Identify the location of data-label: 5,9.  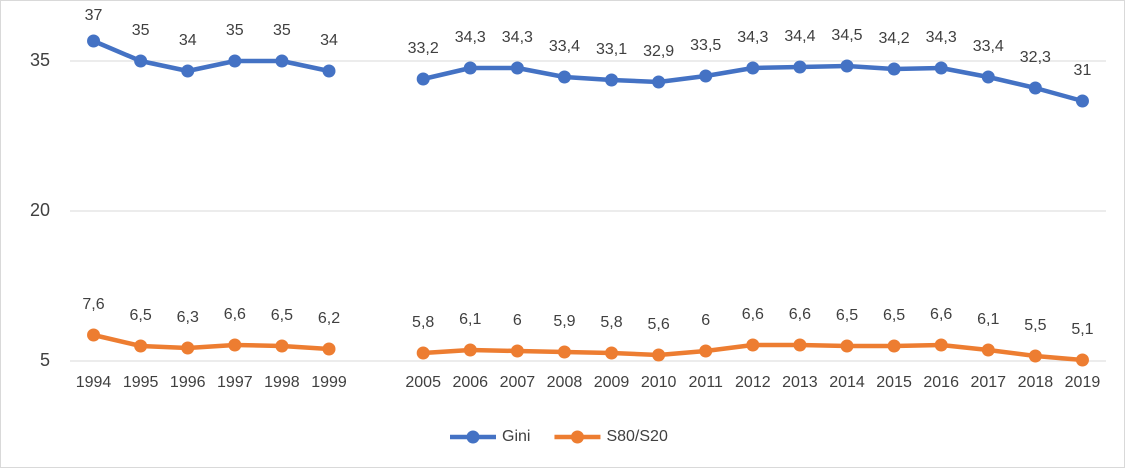
(564, 321).